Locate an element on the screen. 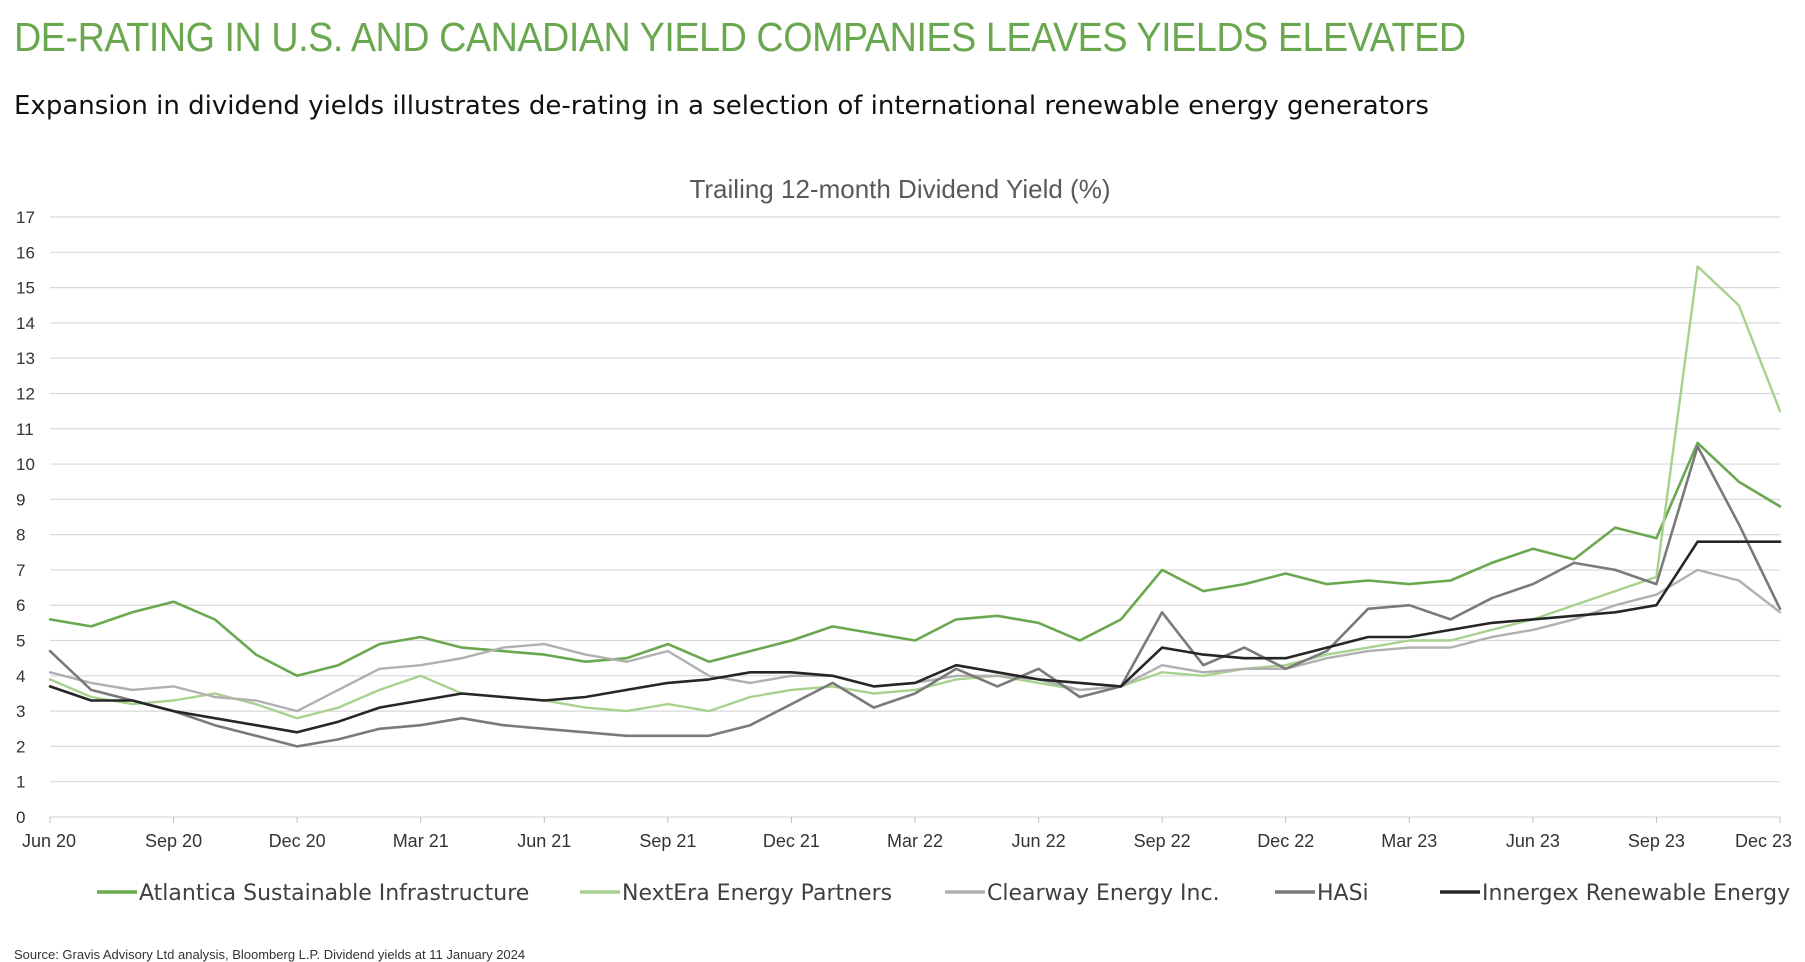 This screenshot has height=962, width=1805. y-tick-label: 13 is located at coordinates (25, 358).